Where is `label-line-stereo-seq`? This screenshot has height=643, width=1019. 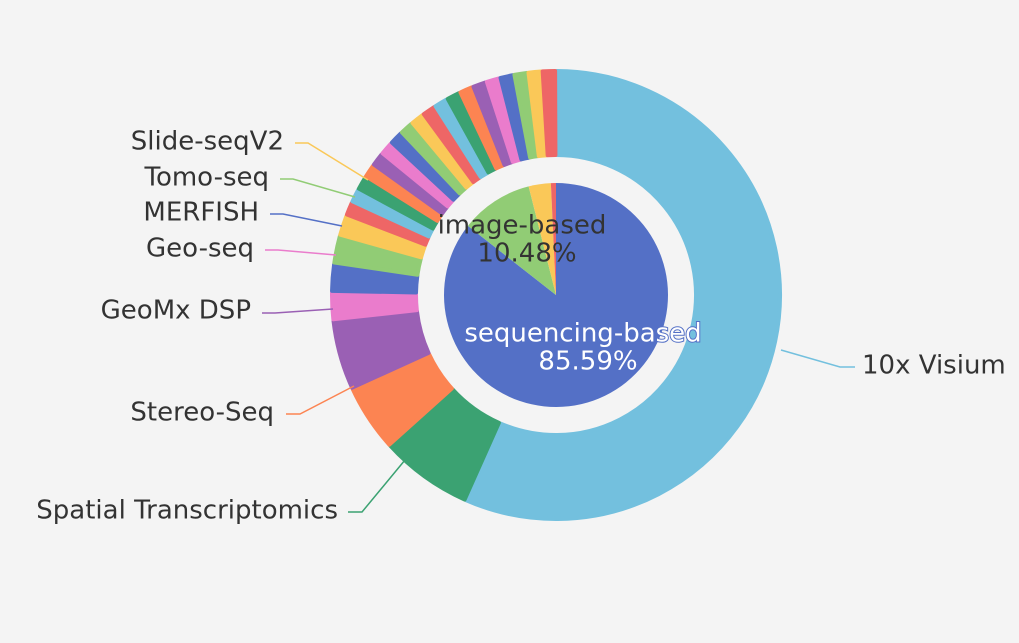 label-line-stereo-seq is located at coordinates (320, 400).